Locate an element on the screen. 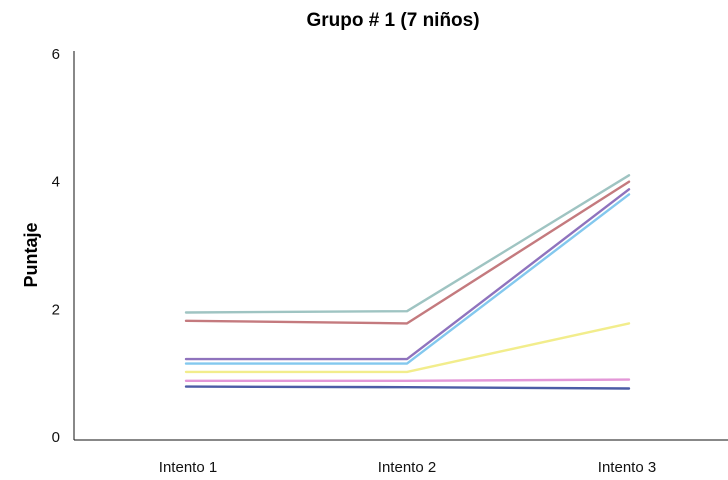  x-tick-label: Intento 2 is located at coordinates (407, 467).